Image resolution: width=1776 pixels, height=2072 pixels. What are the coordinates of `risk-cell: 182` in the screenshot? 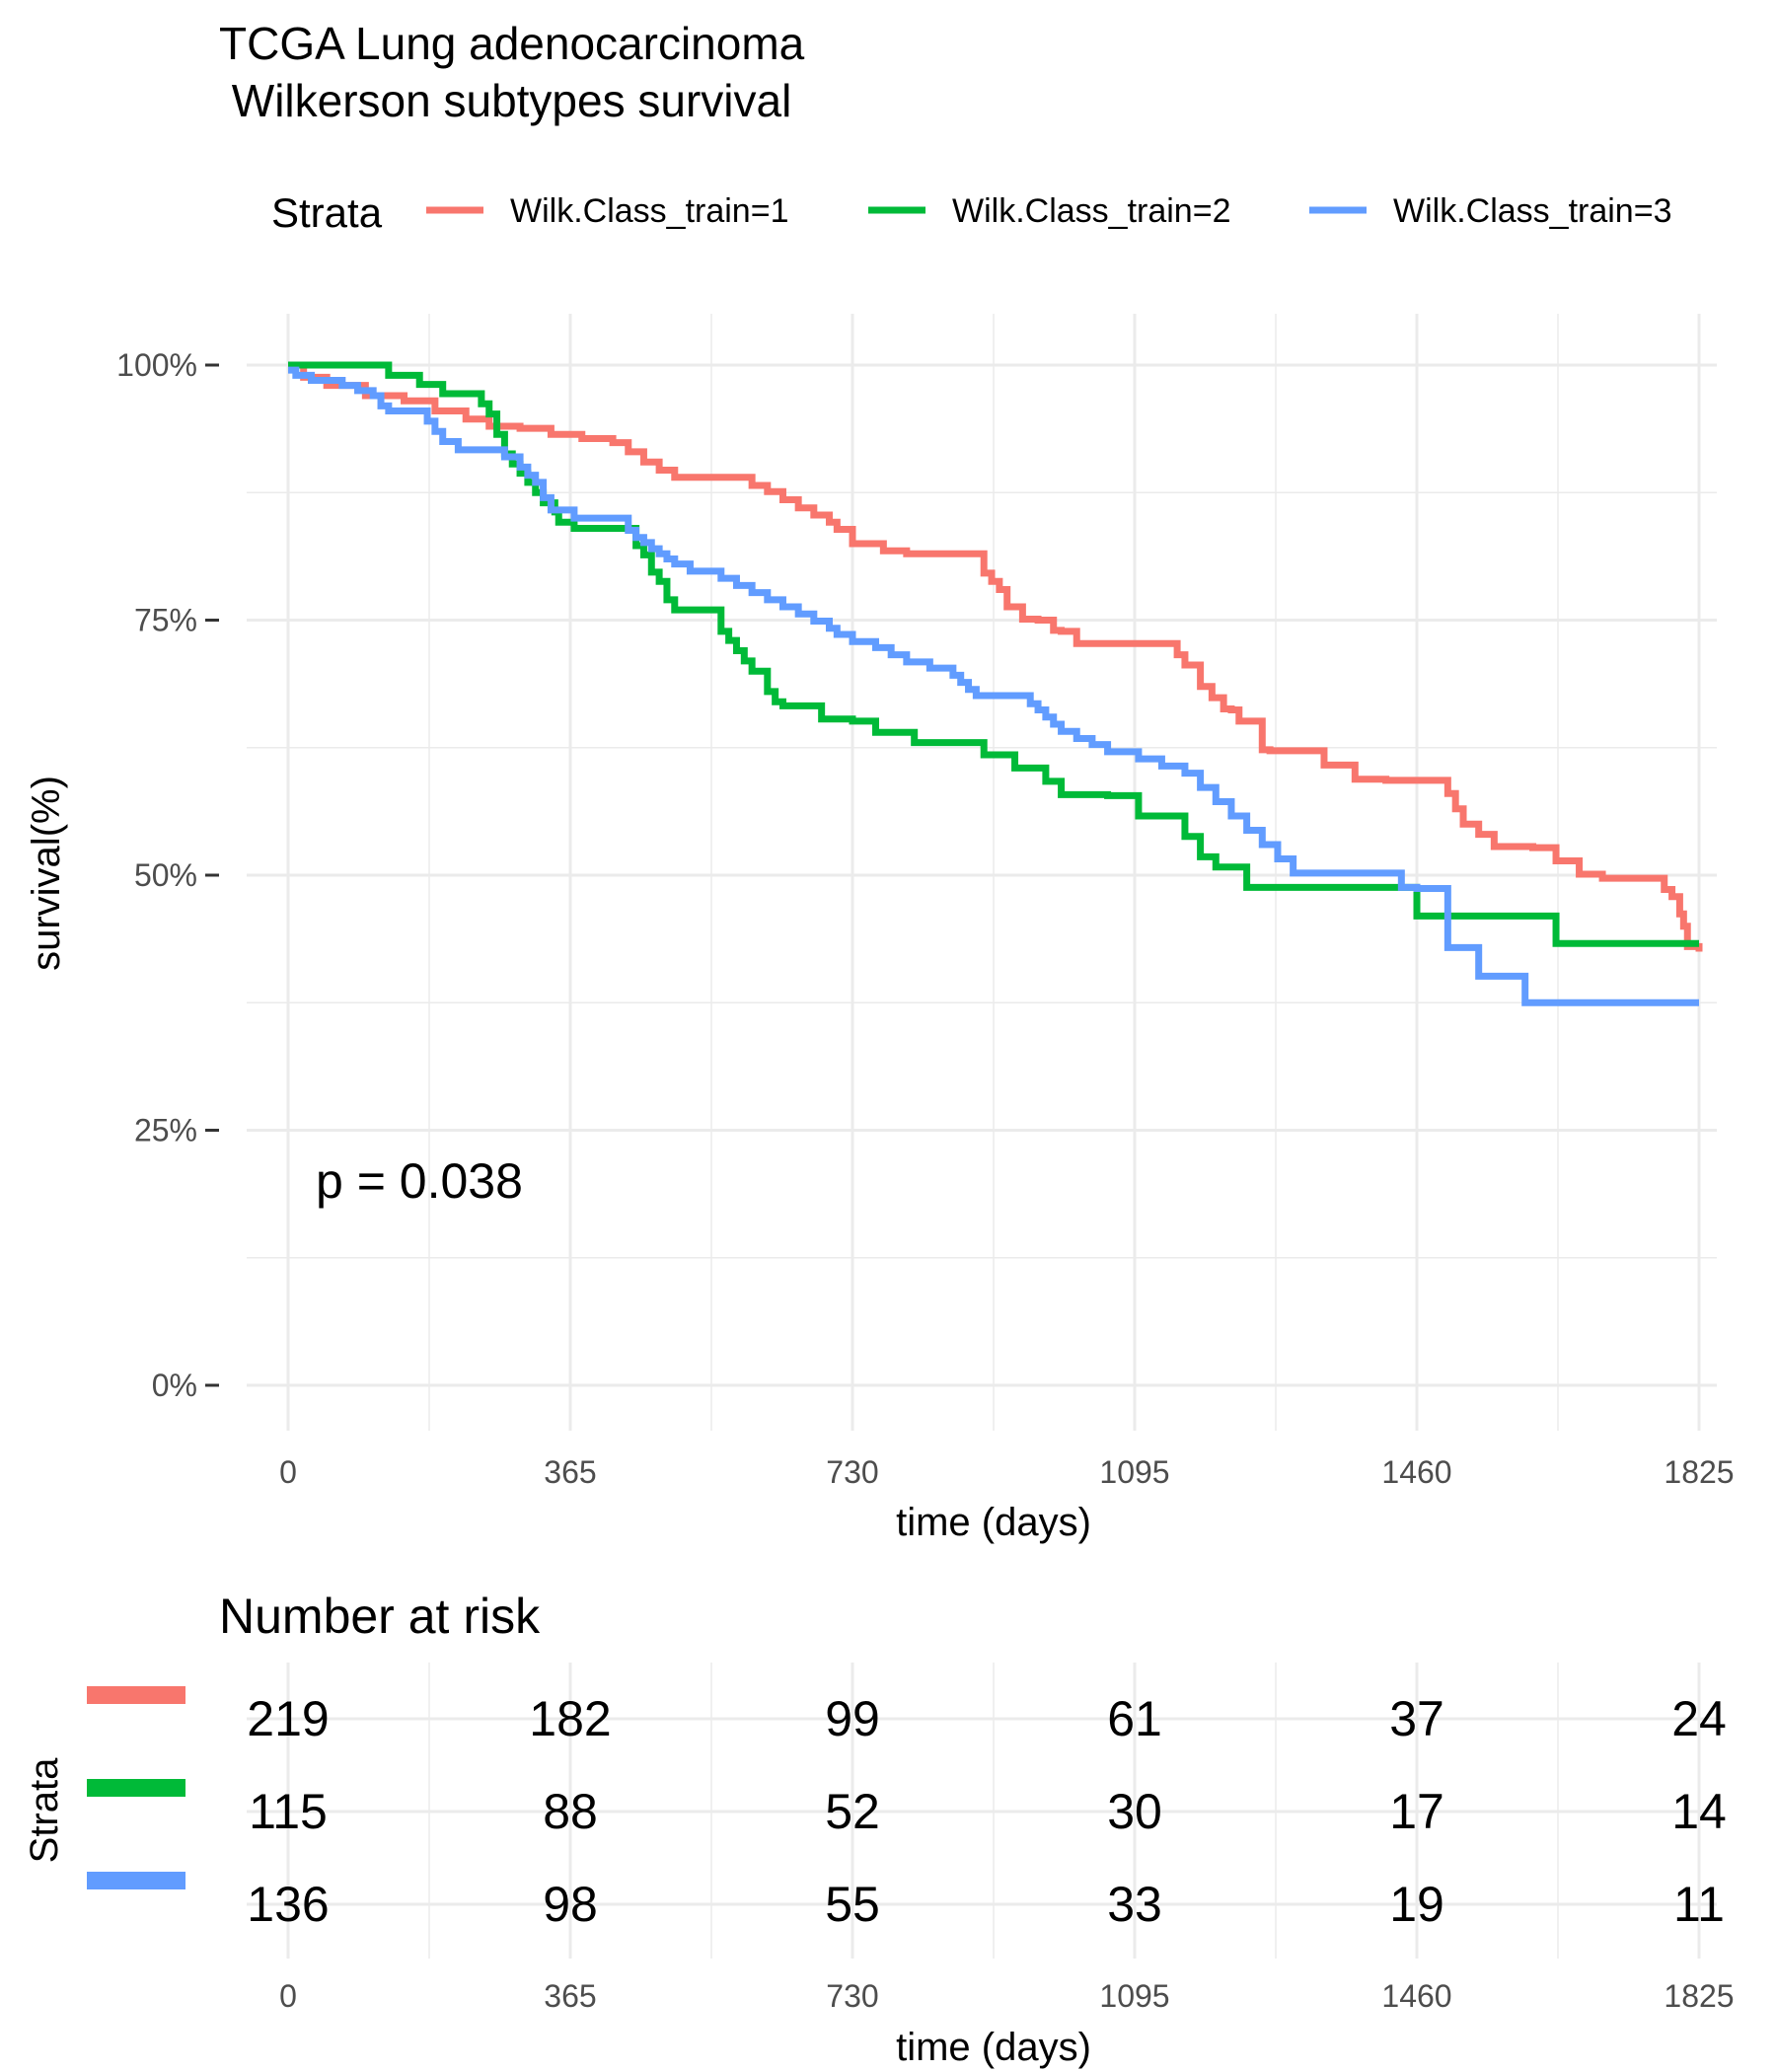 It's located at (570, 1719).